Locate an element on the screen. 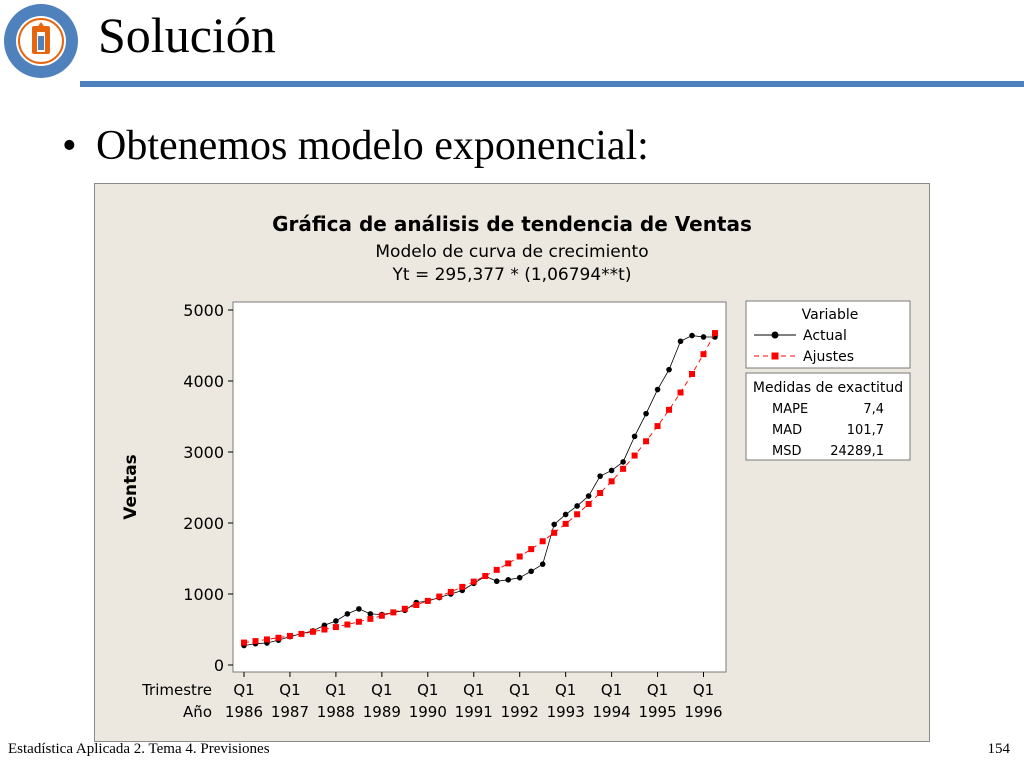 The height and width of the screenshot is (768, 1024). x-tick-year: 1986 is located at coordinates (244, 712).